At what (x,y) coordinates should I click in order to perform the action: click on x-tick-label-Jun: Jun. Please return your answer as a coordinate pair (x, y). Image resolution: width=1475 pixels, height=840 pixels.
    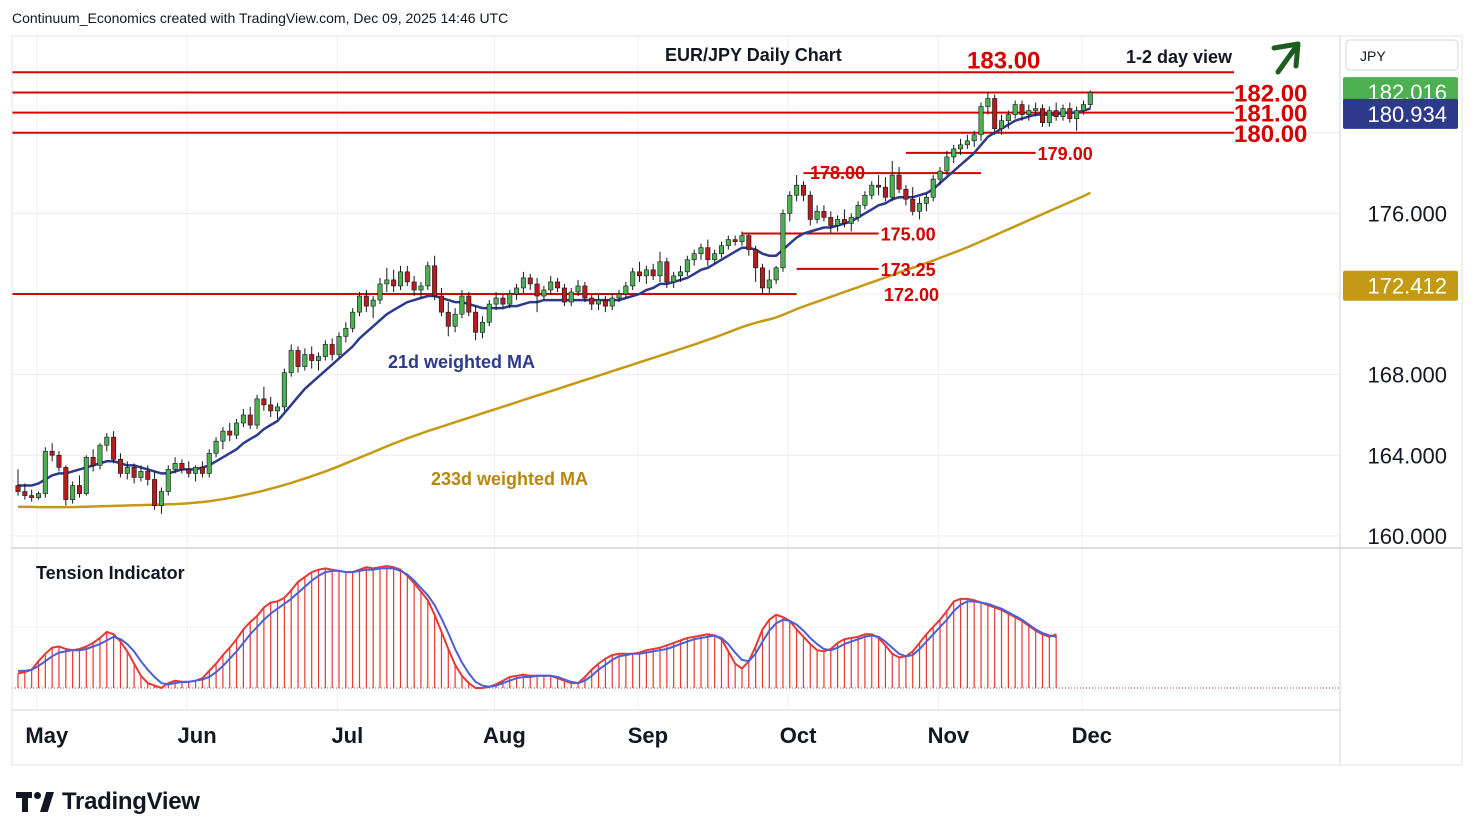
    Looking at the image, I should click on (197, 735).